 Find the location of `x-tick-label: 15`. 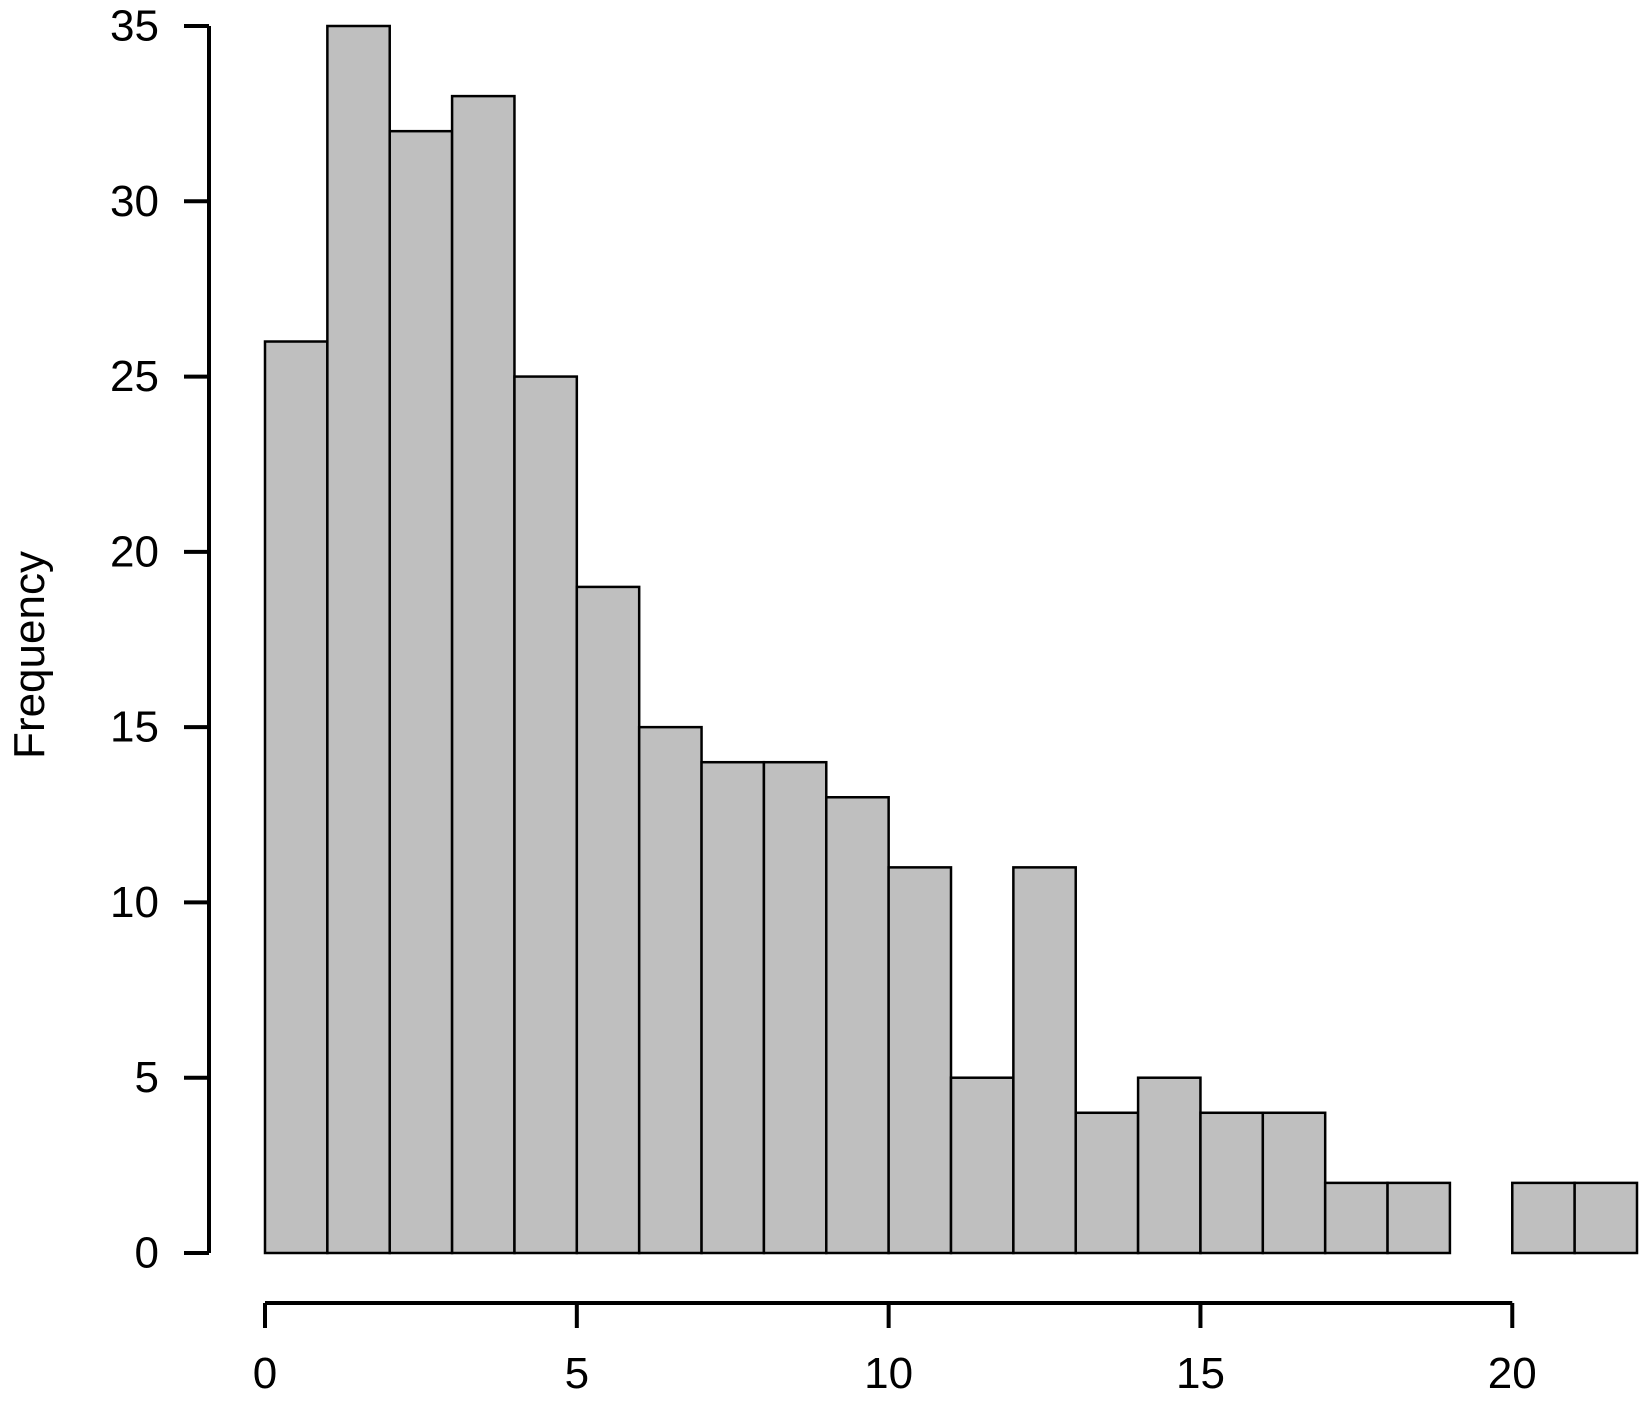

x-tick-label: 15 is located at coordinates (1200, 1373).